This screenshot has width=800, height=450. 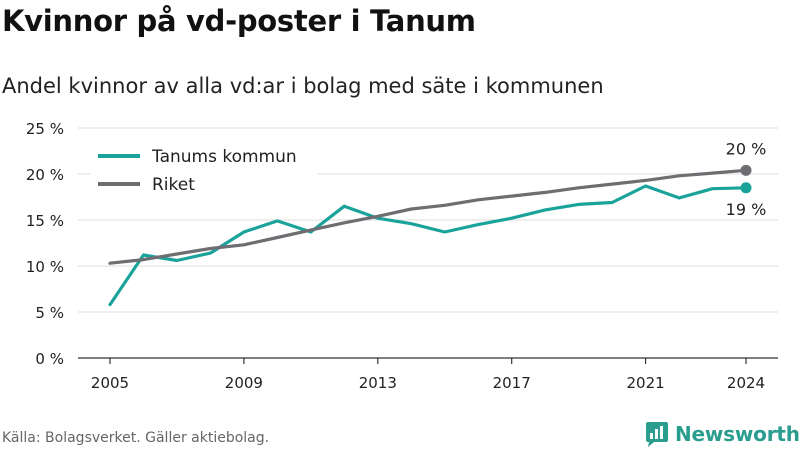 I want to click on source-note: Källa: Bolagsverket. Gäller aktiebolag., so click(x=136, y=438).